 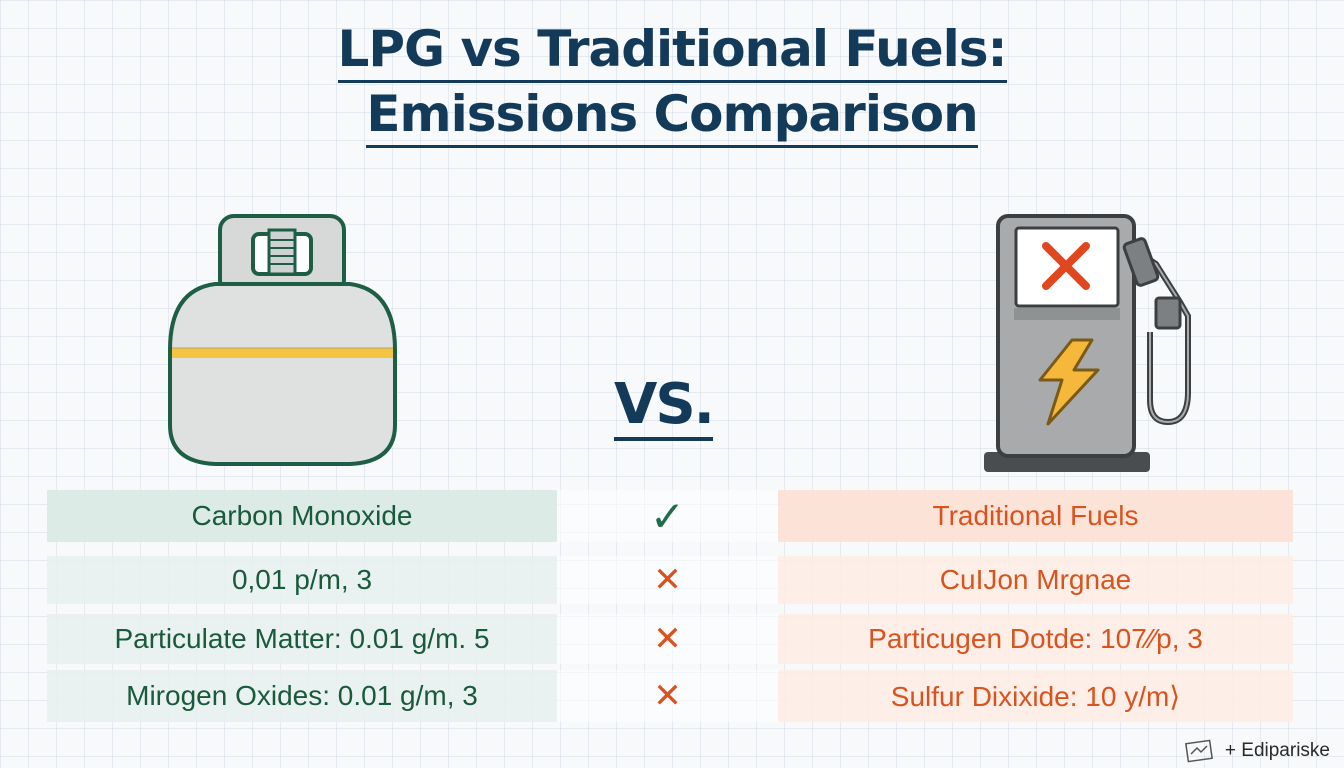 I want to click on check-mark-icon: ✓, so click(x=667, y=516).